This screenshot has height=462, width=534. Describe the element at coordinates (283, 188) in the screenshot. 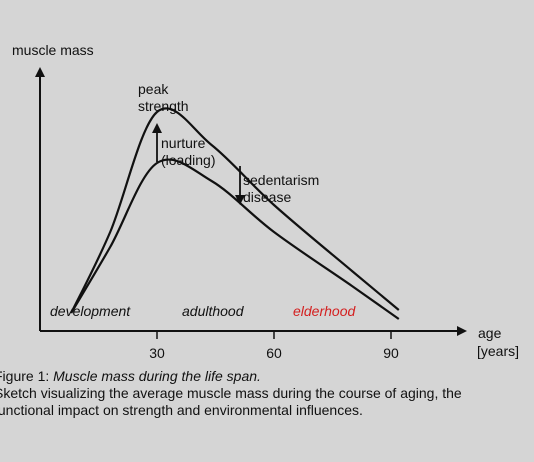

I see `sedentarism-label: sedentarism disease` at that location.